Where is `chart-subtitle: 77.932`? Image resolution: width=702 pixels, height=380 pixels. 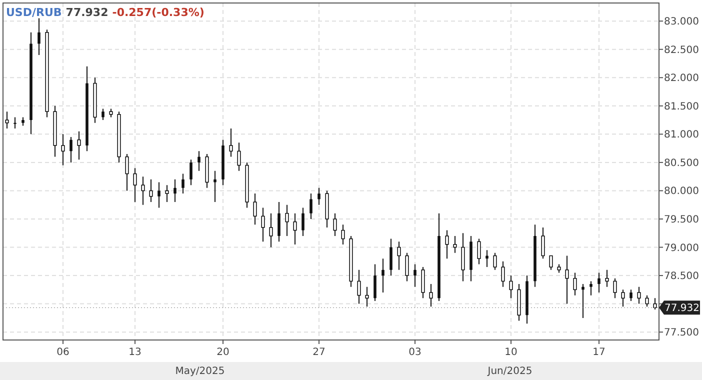
chart-subtitle: 77.932 is located at coordinates (87, 12).